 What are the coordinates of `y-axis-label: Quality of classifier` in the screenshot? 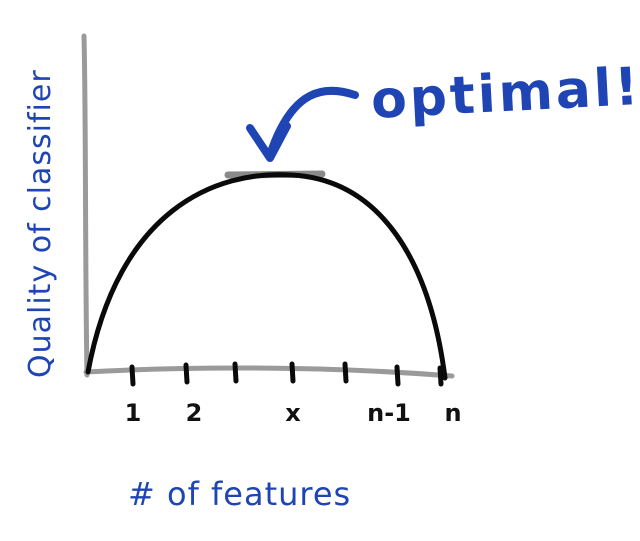 It's located at (40, 223).